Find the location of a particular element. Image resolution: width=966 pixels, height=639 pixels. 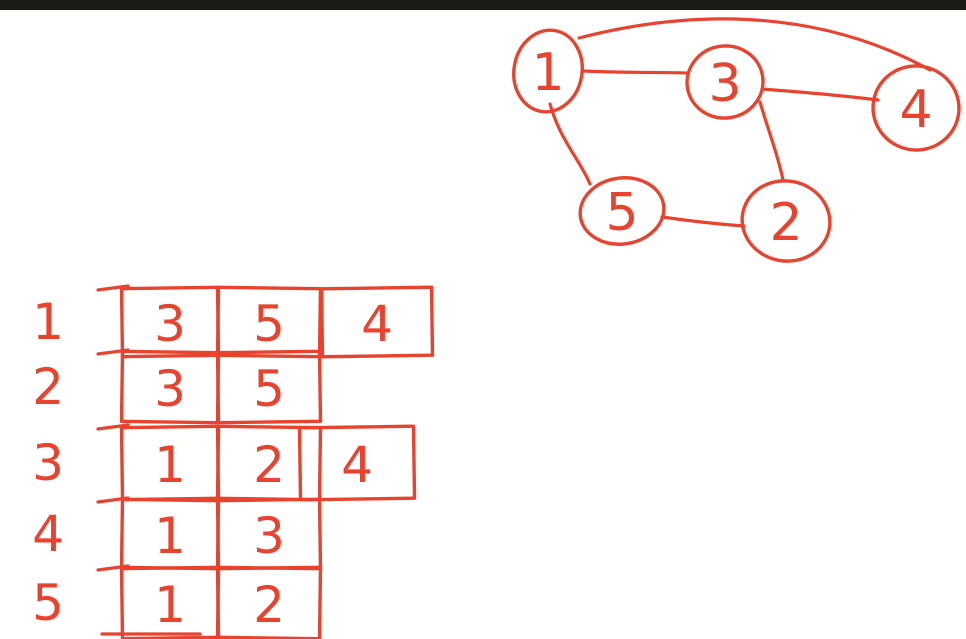

graph-node-label: 3 is located at coordinates (724, 84).